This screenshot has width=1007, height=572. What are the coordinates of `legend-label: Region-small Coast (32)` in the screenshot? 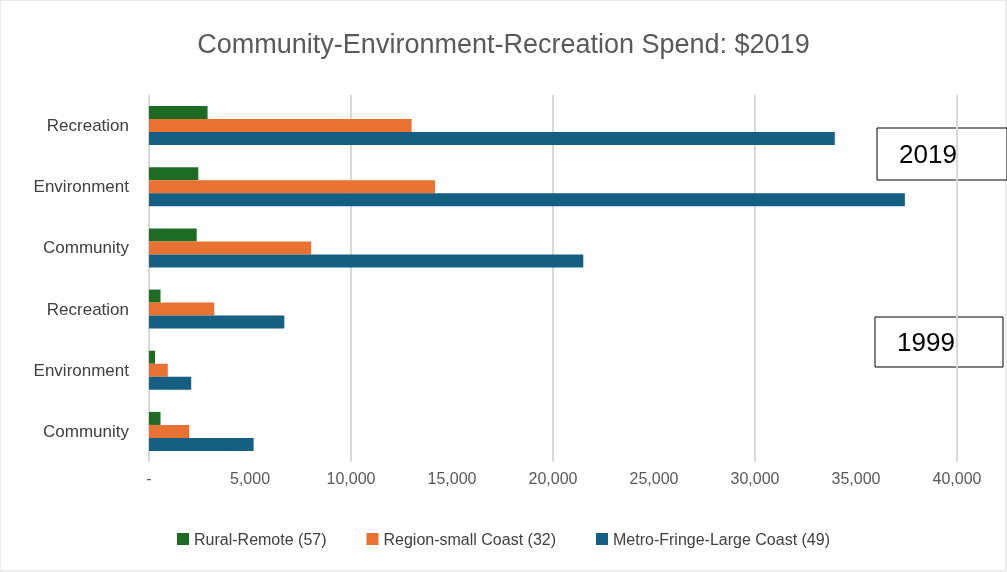 It's located at (470, 539).